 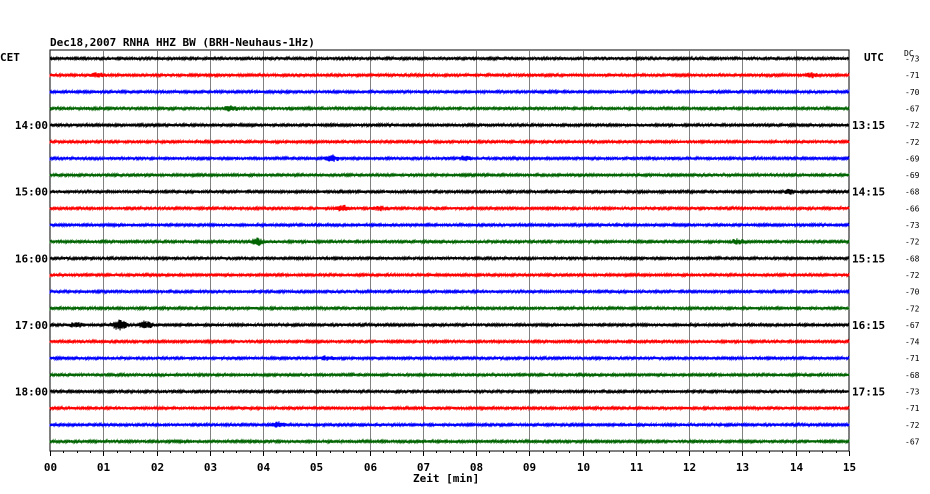 I want to click on x-tick-label: 07, so click(x=423, y=467).